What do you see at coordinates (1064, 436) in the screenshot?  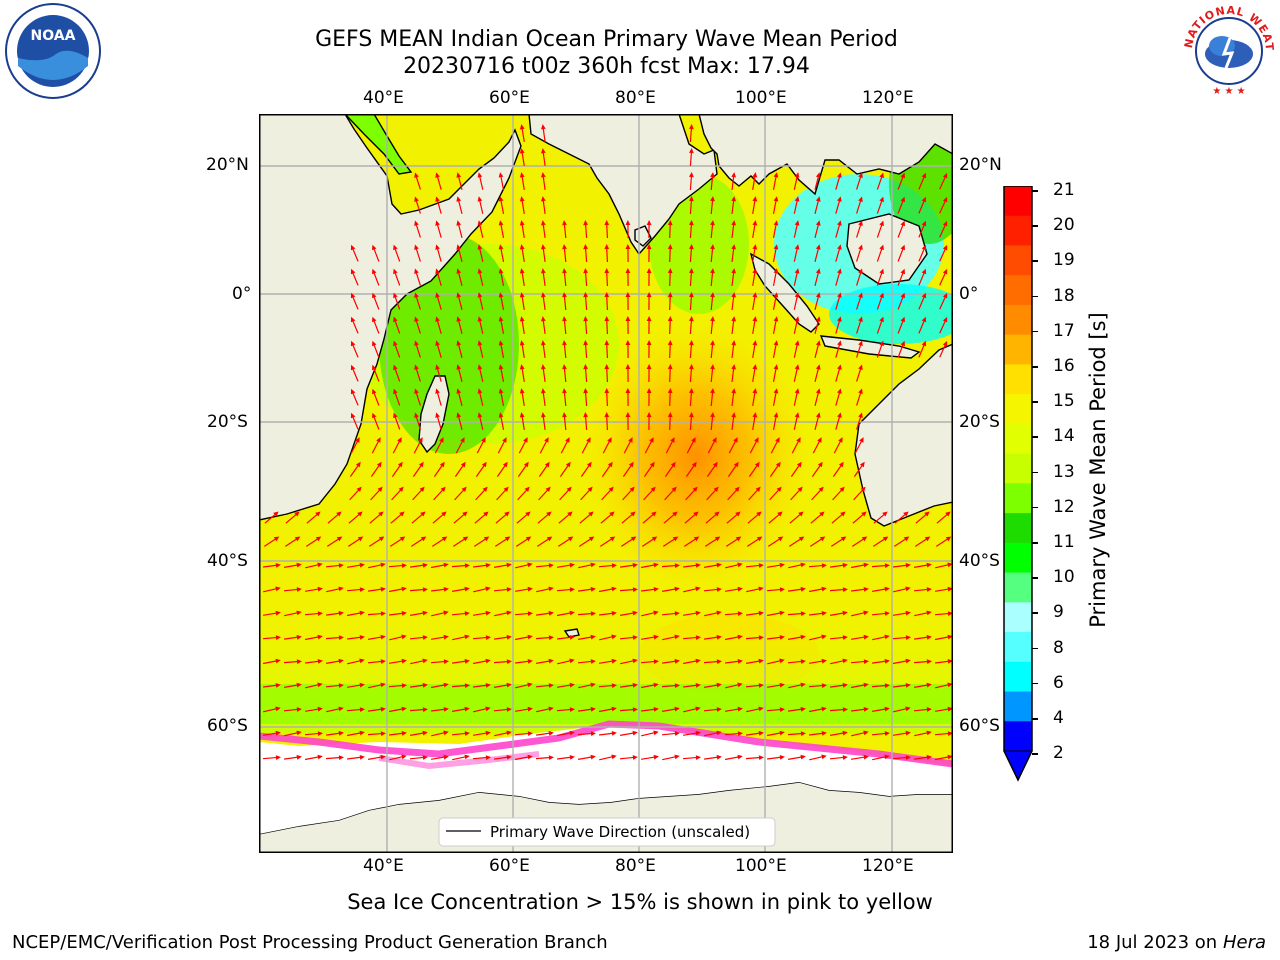 I see `colorbar-tick-label: 14` at bounding box center [1064, 436].